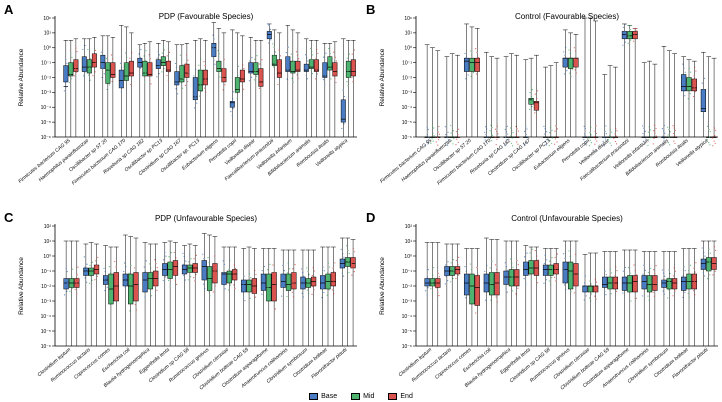 The image size is (722, 402). I want to click on y-tick-label: 10⁻⁴, so click(46, 317).